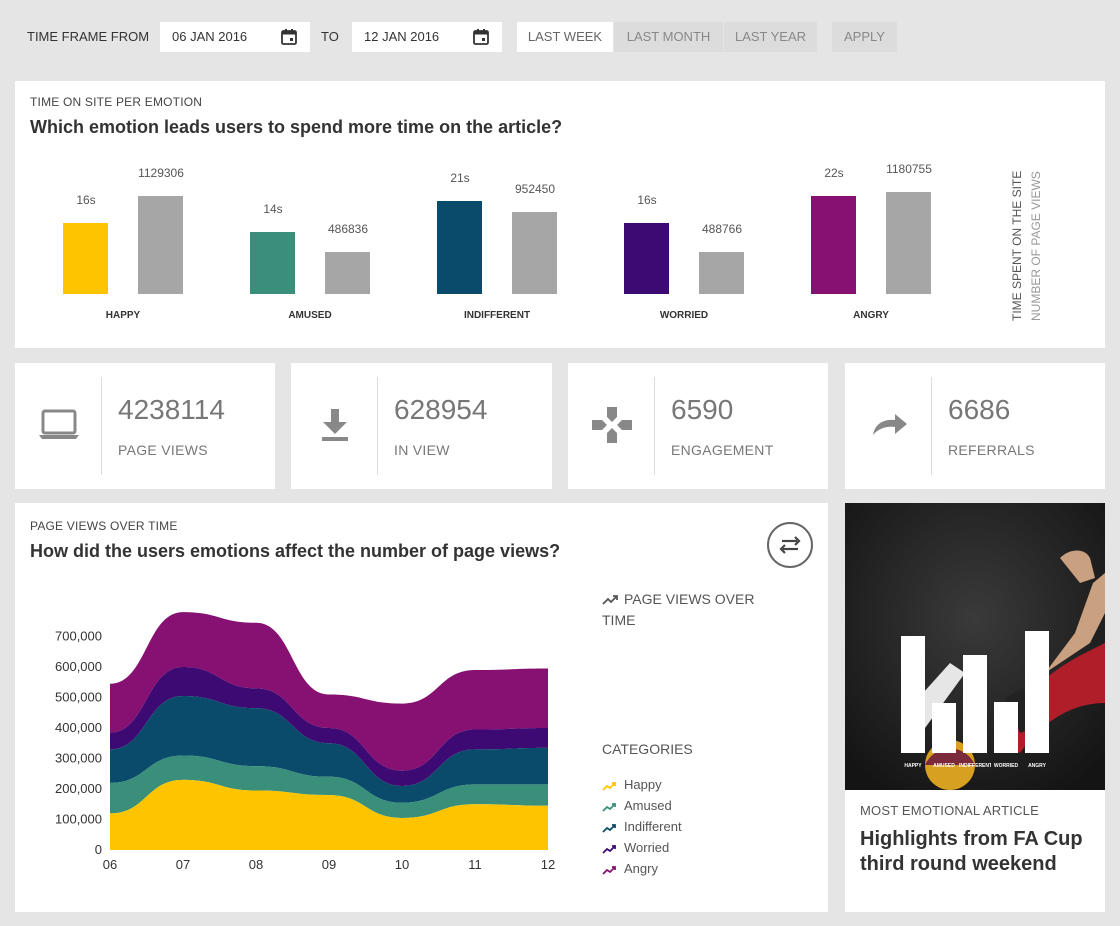 The image size is (1120, 926). Describe the element at coordinates (330, 36) in the screenshot. I see `time-frame-to-label: TO` at that location.